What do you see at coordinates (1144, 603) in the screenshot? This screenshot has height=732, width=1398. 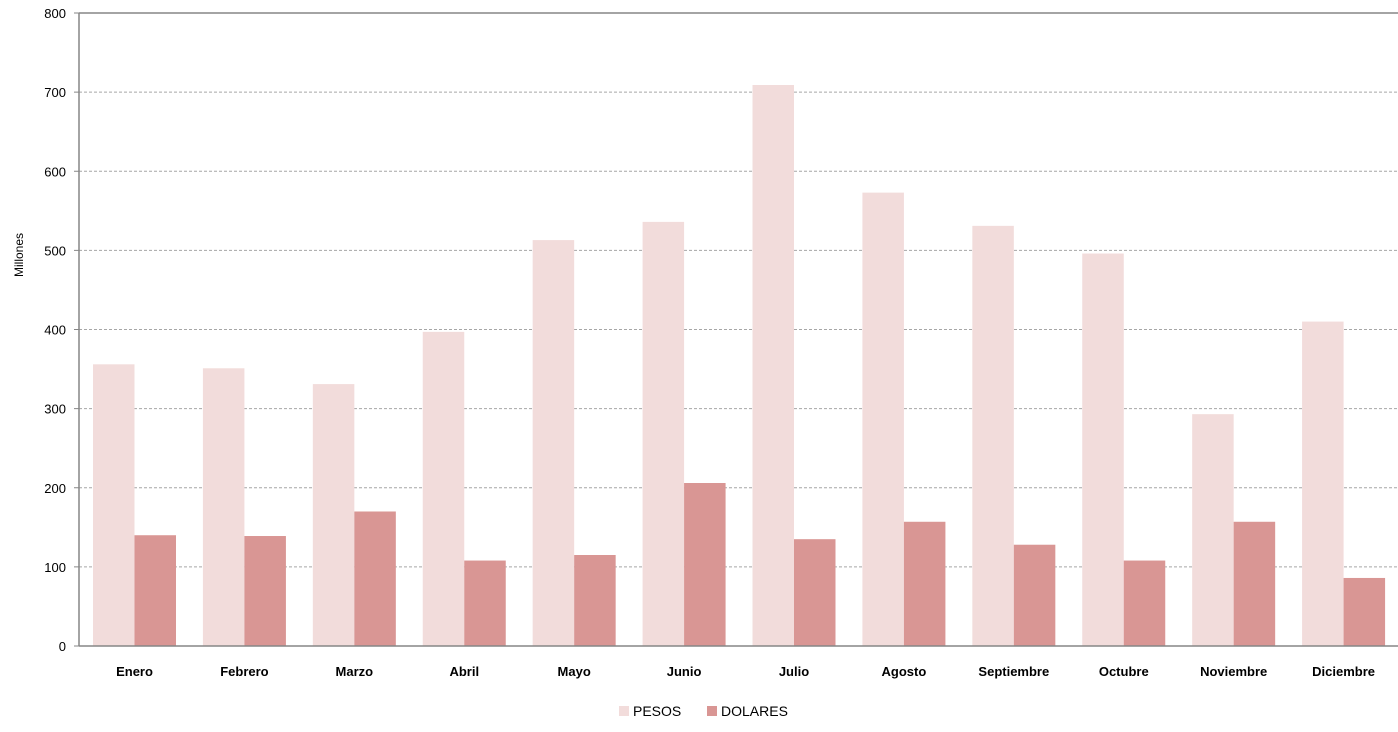 I see `bar-dolares-octubre` at bounding box center [1144, 603].